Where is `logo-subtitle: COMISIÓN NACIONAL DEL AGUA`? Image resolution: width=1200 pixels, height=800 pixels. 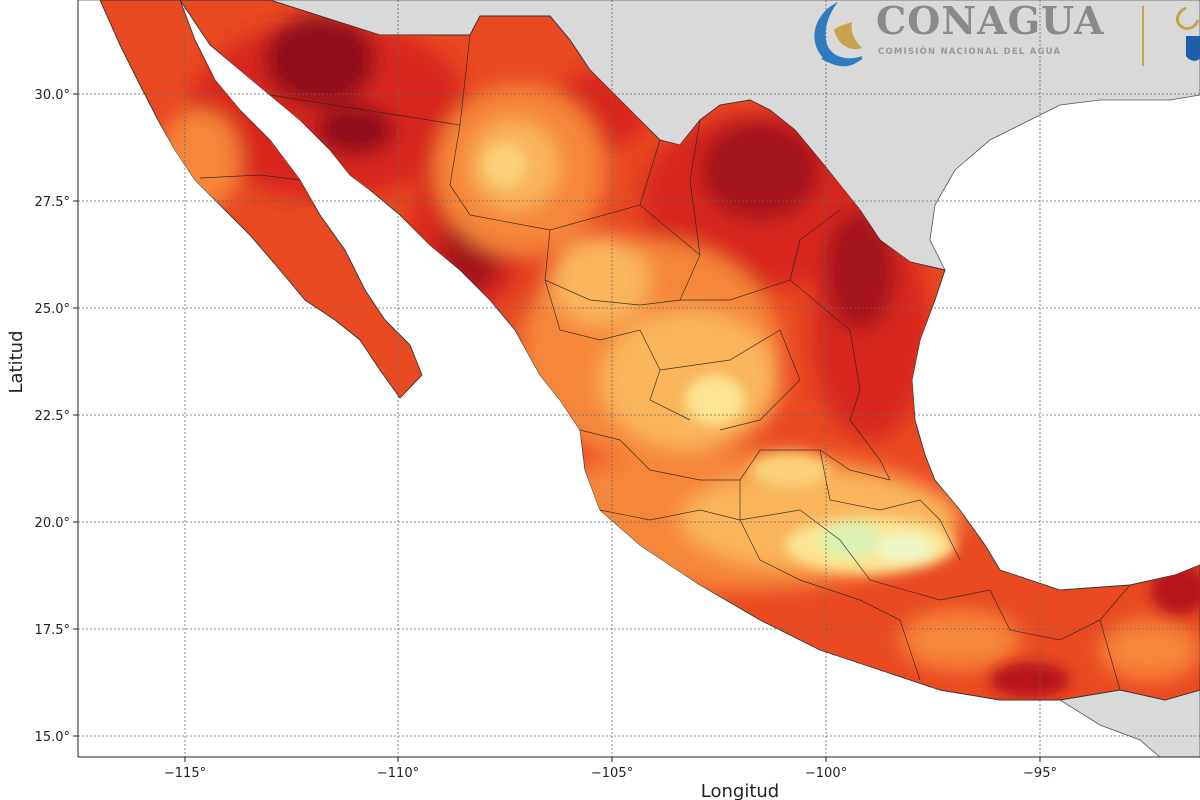
logo-subtitle: COMISIÓN NACIONAL DEL AGUA is located at coordinates (969, 51).